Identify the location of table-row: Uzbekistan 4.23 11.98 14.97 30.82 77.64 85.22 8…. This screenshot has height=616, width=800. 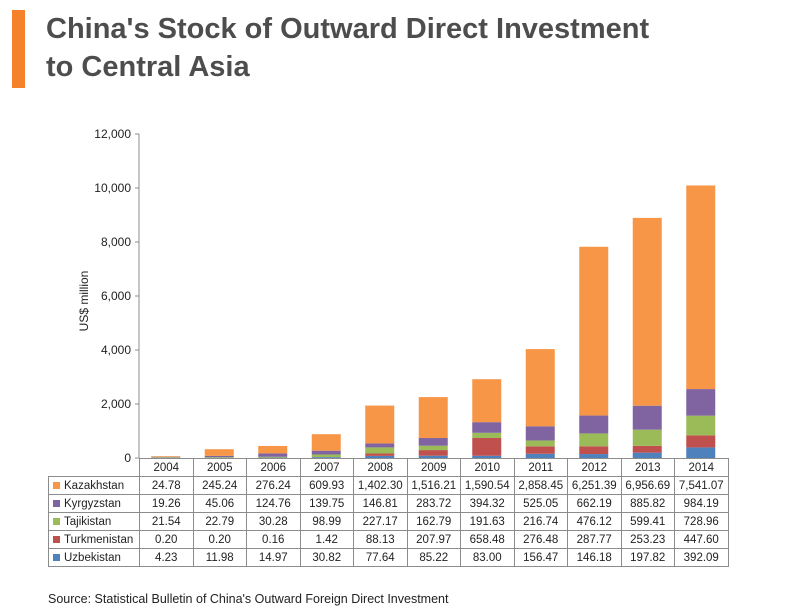
(388, 557).